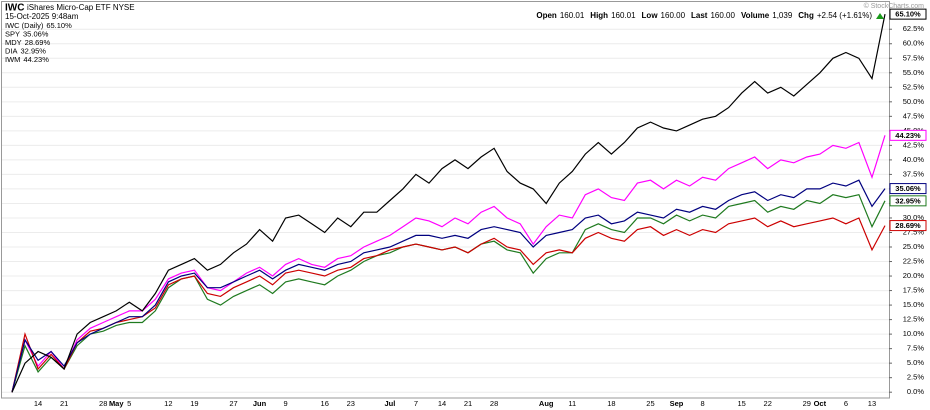 The image size is (930, 410). I want to click on quote-label: Last, so click(699, 15).